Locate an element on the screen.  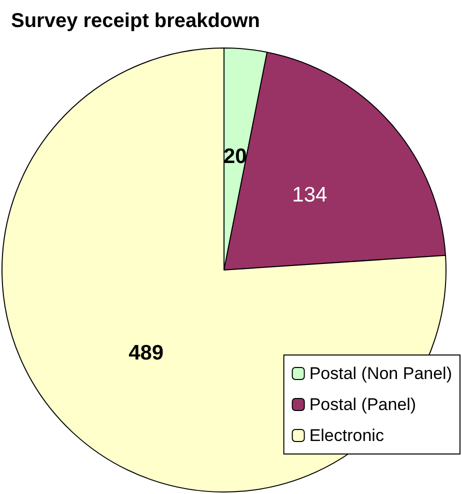
legend-label: Electronic is located at coordinates (346, 435).